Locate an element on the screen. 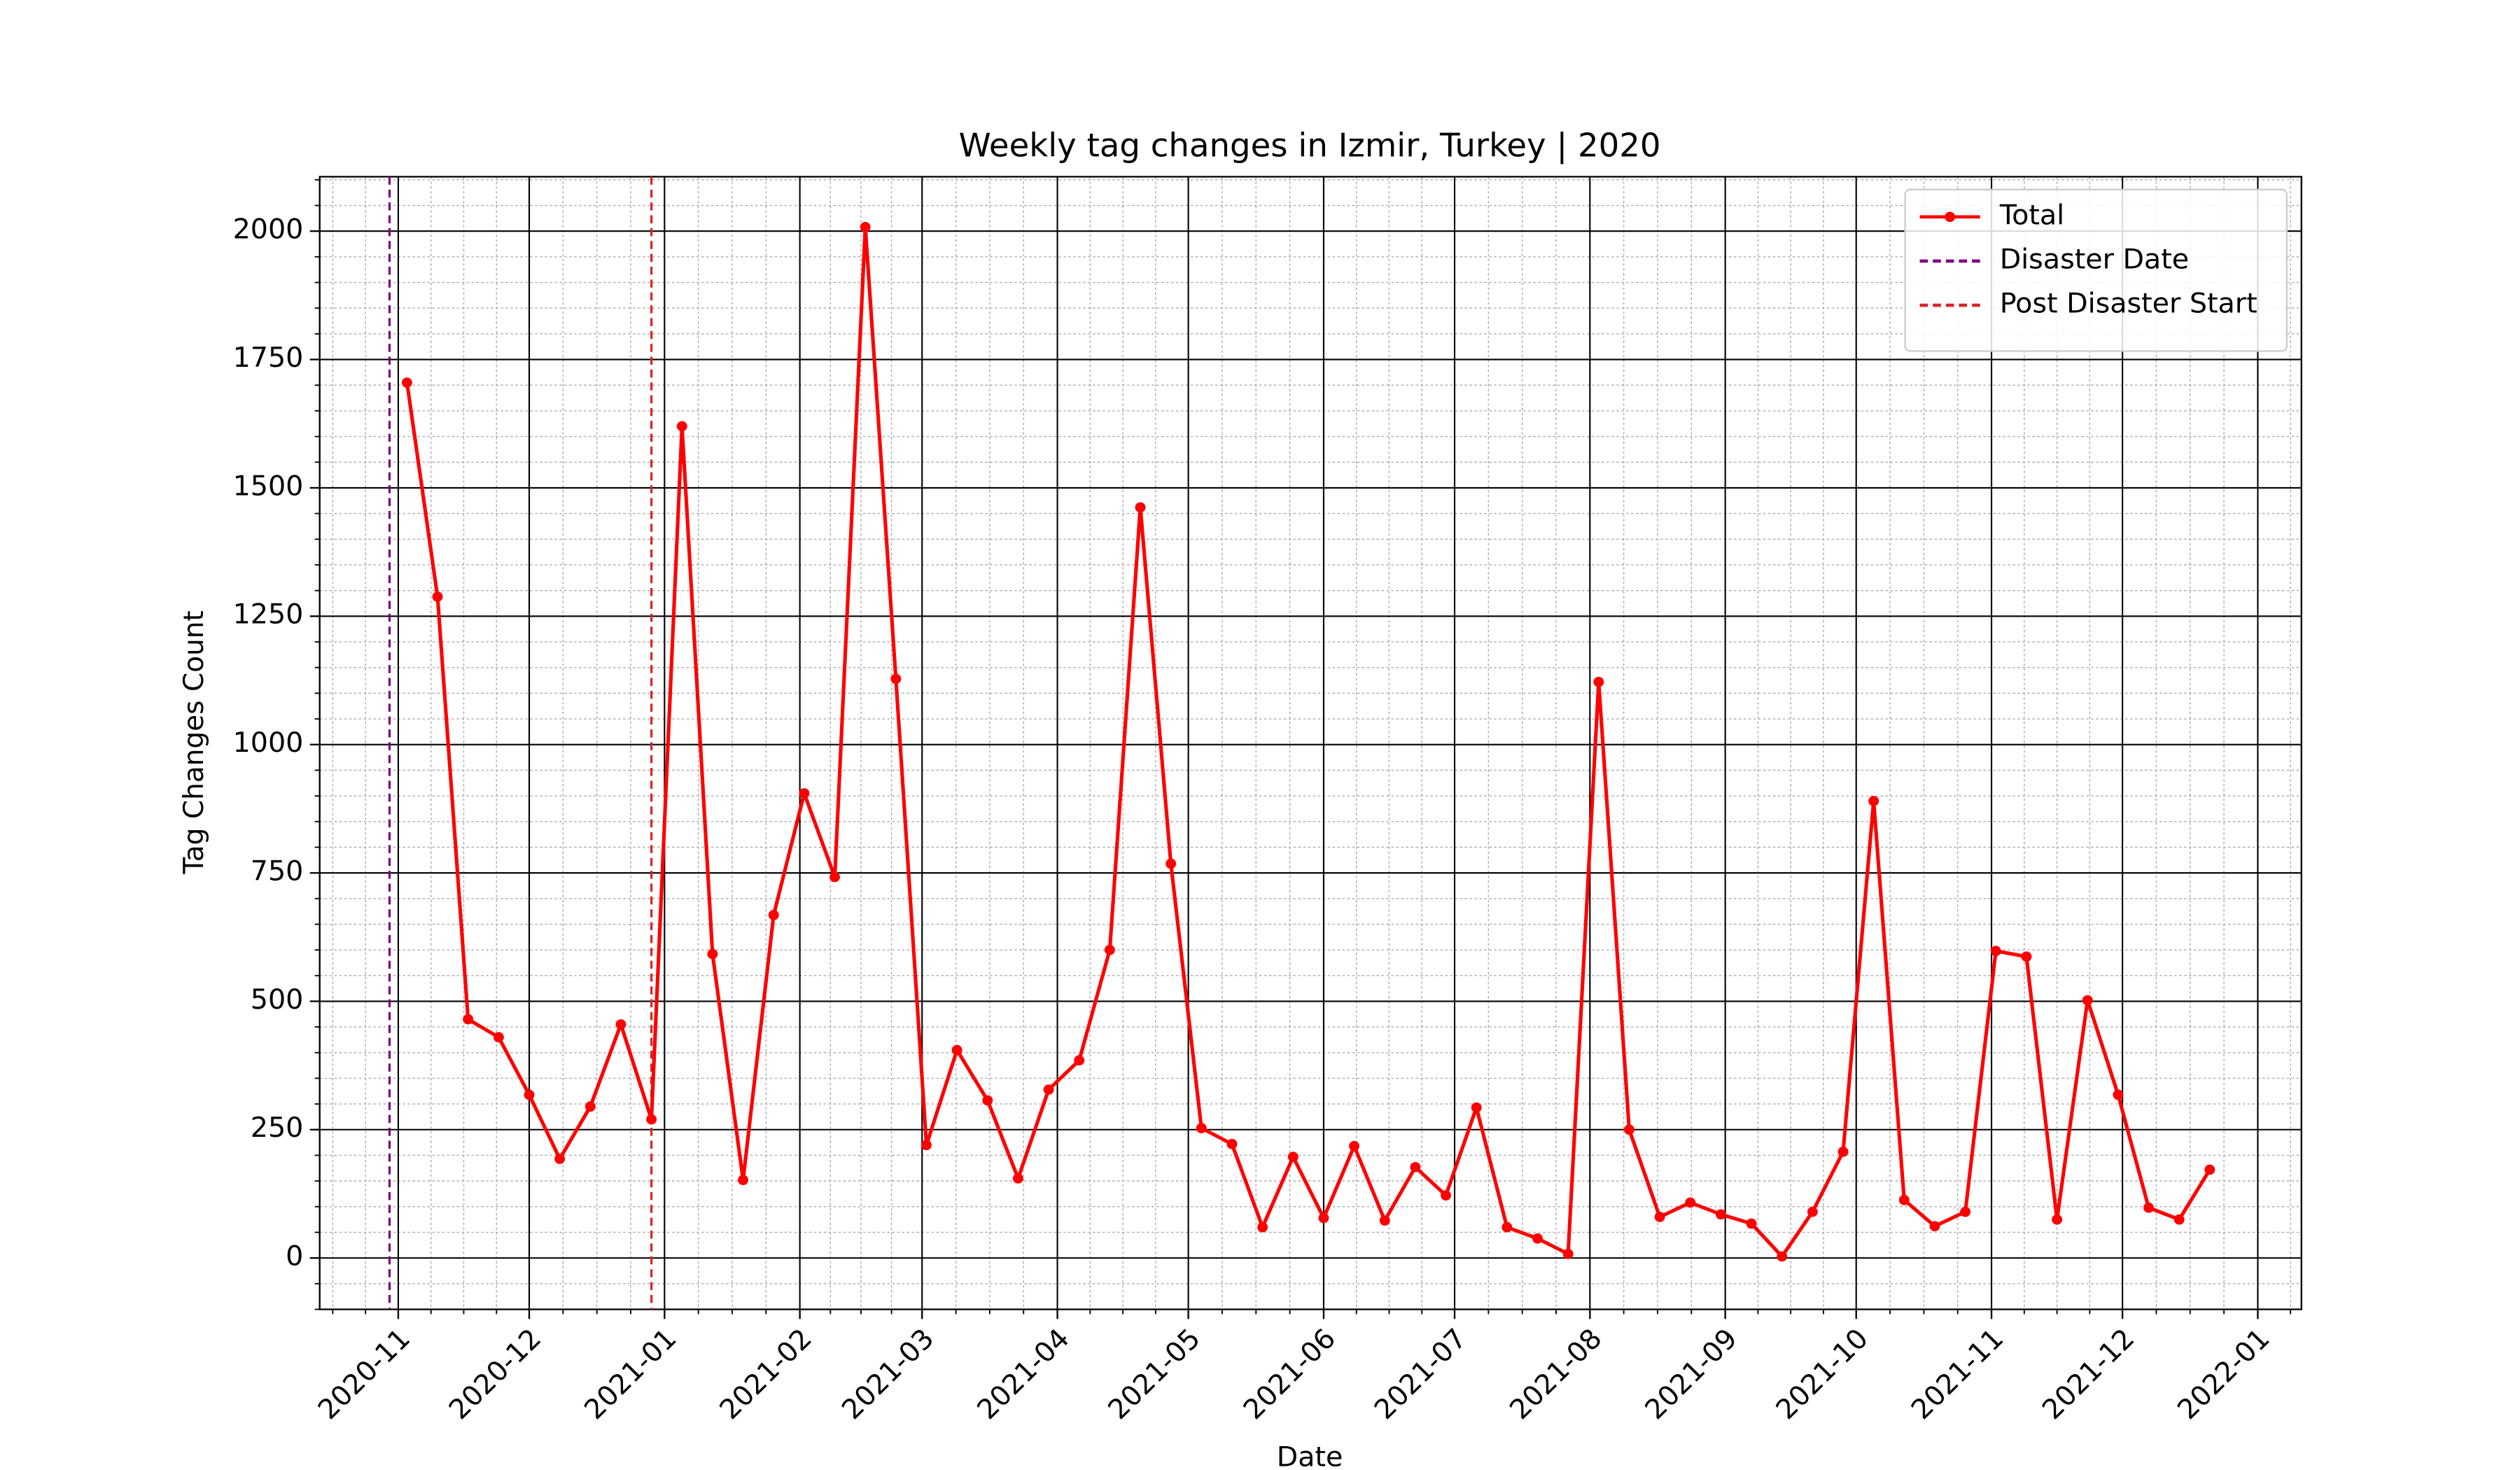 This screenshot has height=1470, width=2520. y-axis-label: Tag Changes Count is located at coordinates (194, 742).